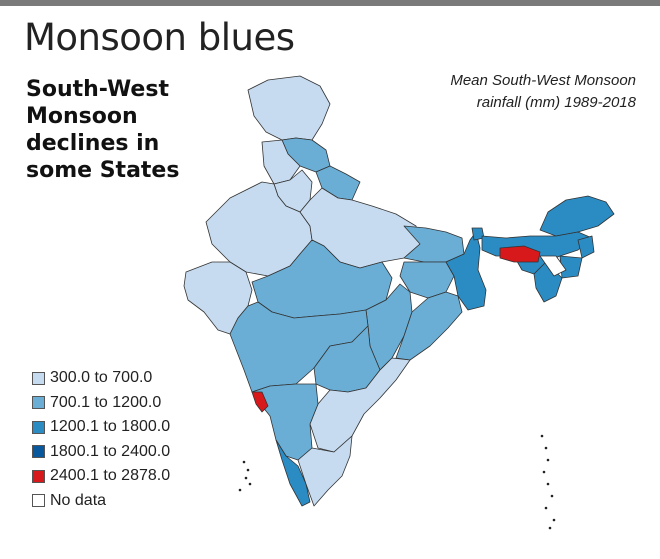 The width and height of the screenshot is (660, 559). I want to click on legend-item: 300.0 to 700.0, so click(101, 378).